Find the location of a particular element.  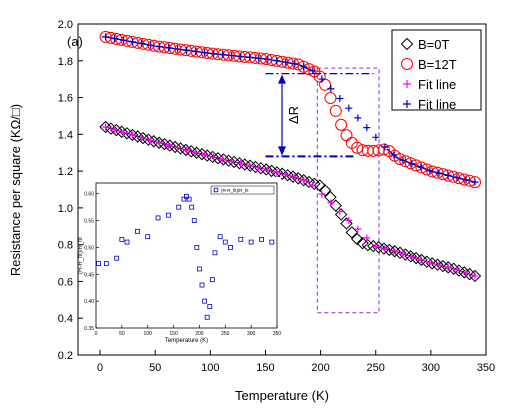

y-tick-label: 1.0 is located at coordinates (65, 209).